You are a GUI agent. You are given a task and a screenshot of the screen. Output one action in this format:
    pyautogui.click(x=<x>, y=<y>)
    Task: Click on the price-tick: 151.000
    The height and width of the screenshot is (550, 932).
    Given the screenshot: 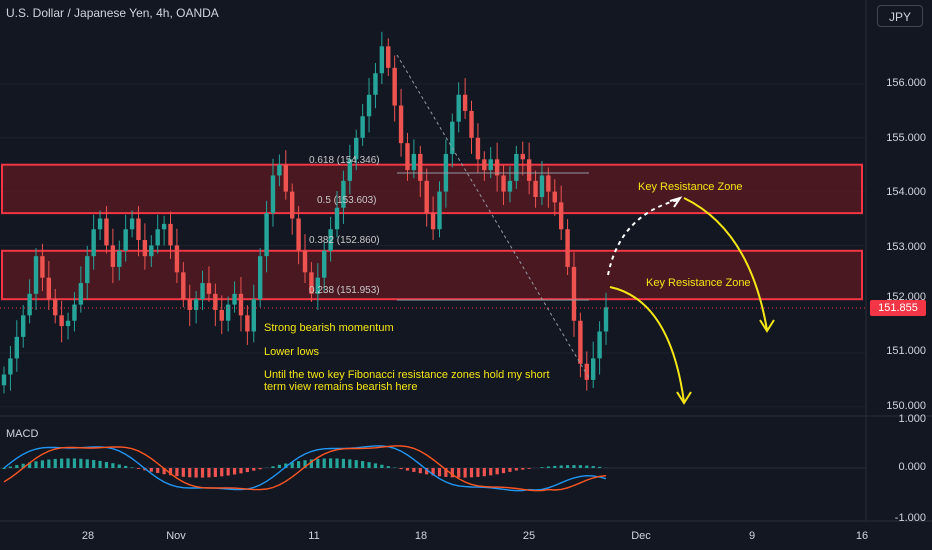 What is the action you would take?
    pyautogui.click(x=906, y=351)
    